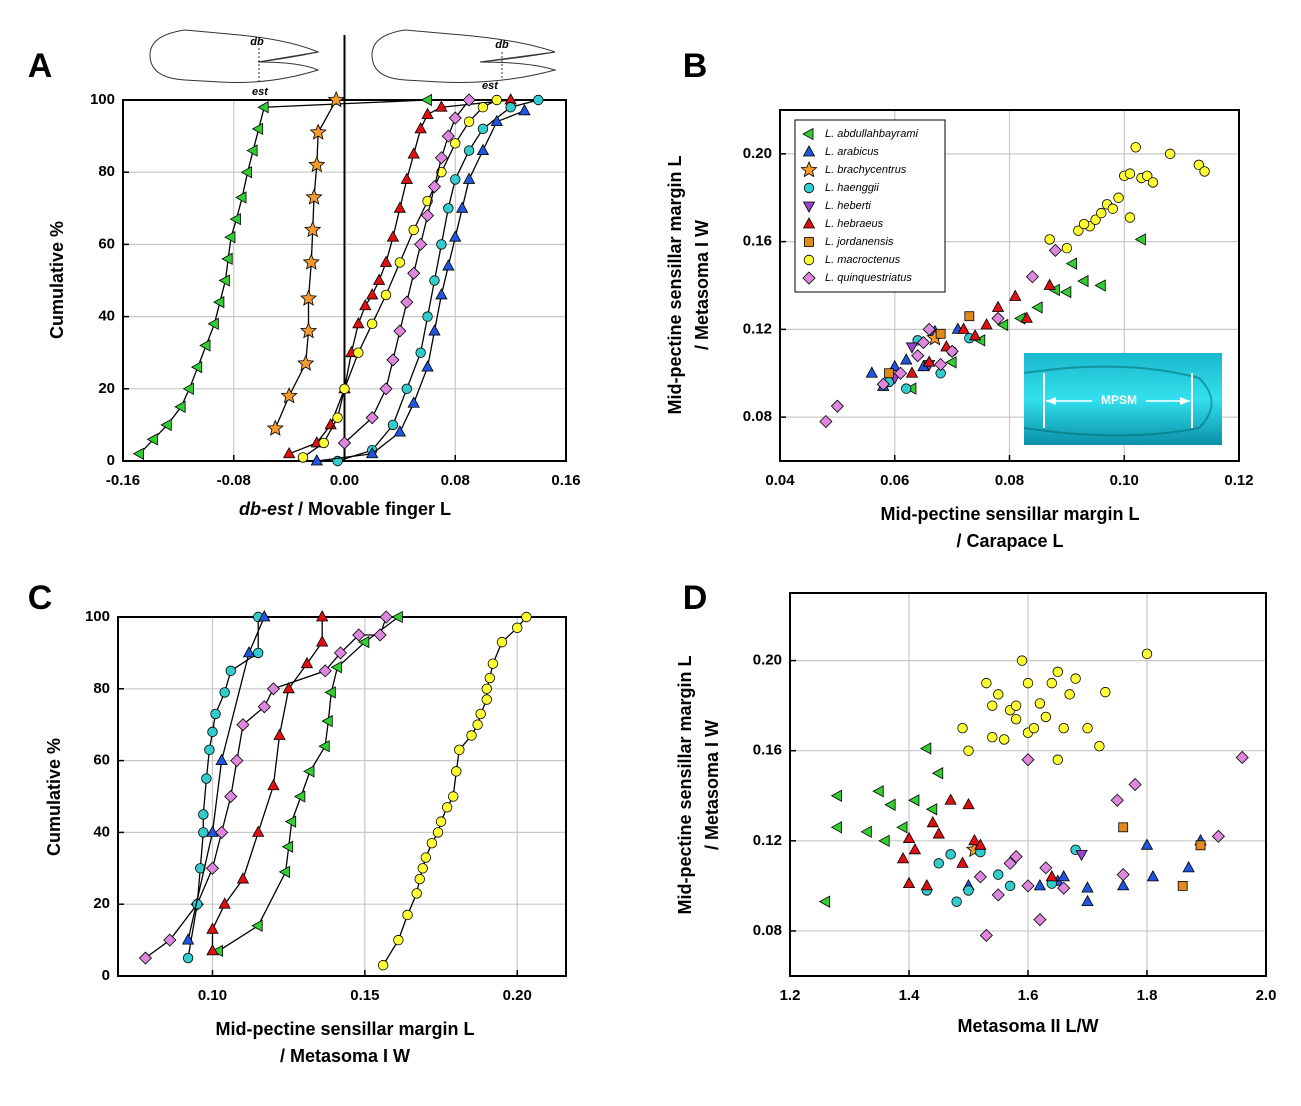 The image size is (1301, 1106). I want to click on y-axis-label: / Metasoma I W, so click(712, 785).